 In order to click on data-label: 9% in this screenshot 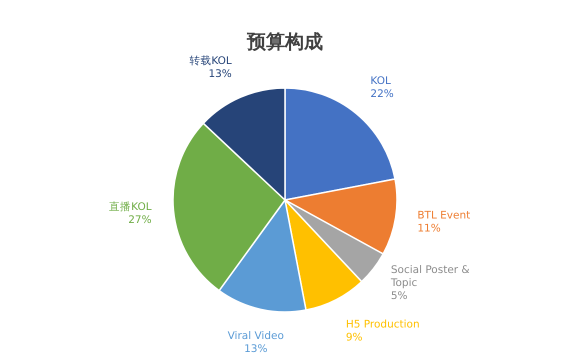, I will do `click(354, 337)`.